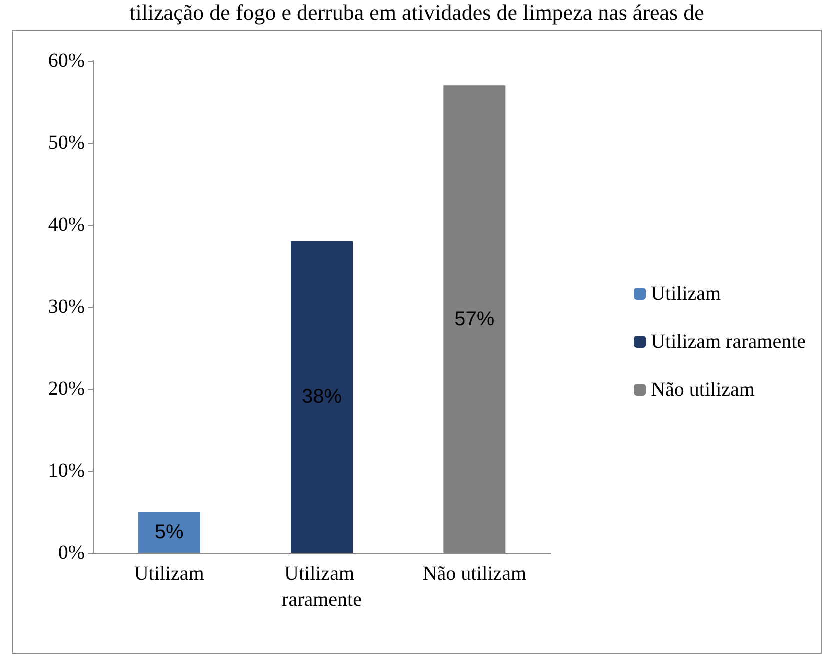 The image size is (834, 657). I want to click on y-tick-label: 30%, so click(66, 307).